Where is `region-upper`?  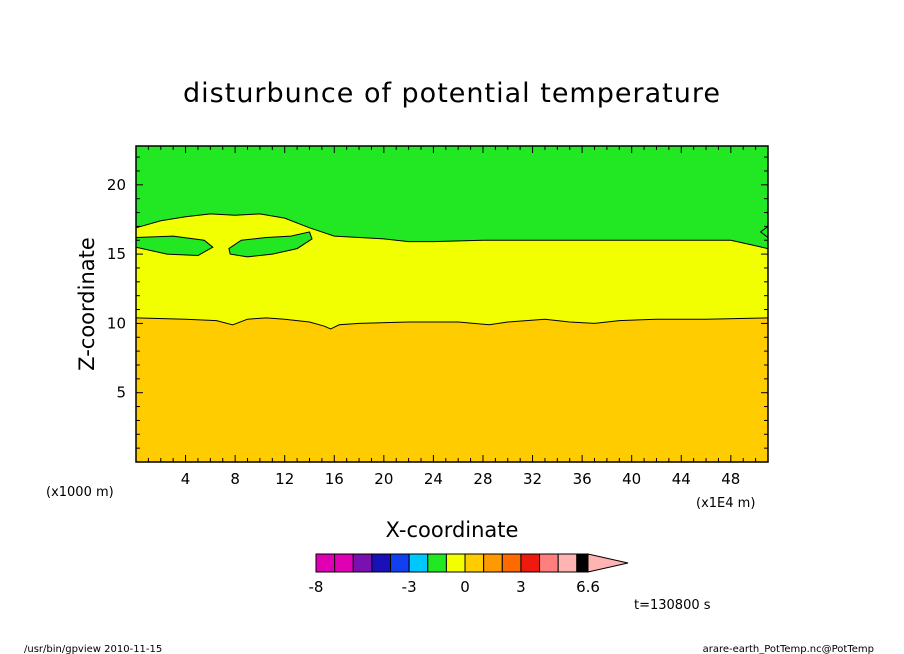 region-upper is located at coordinates (452, 197).